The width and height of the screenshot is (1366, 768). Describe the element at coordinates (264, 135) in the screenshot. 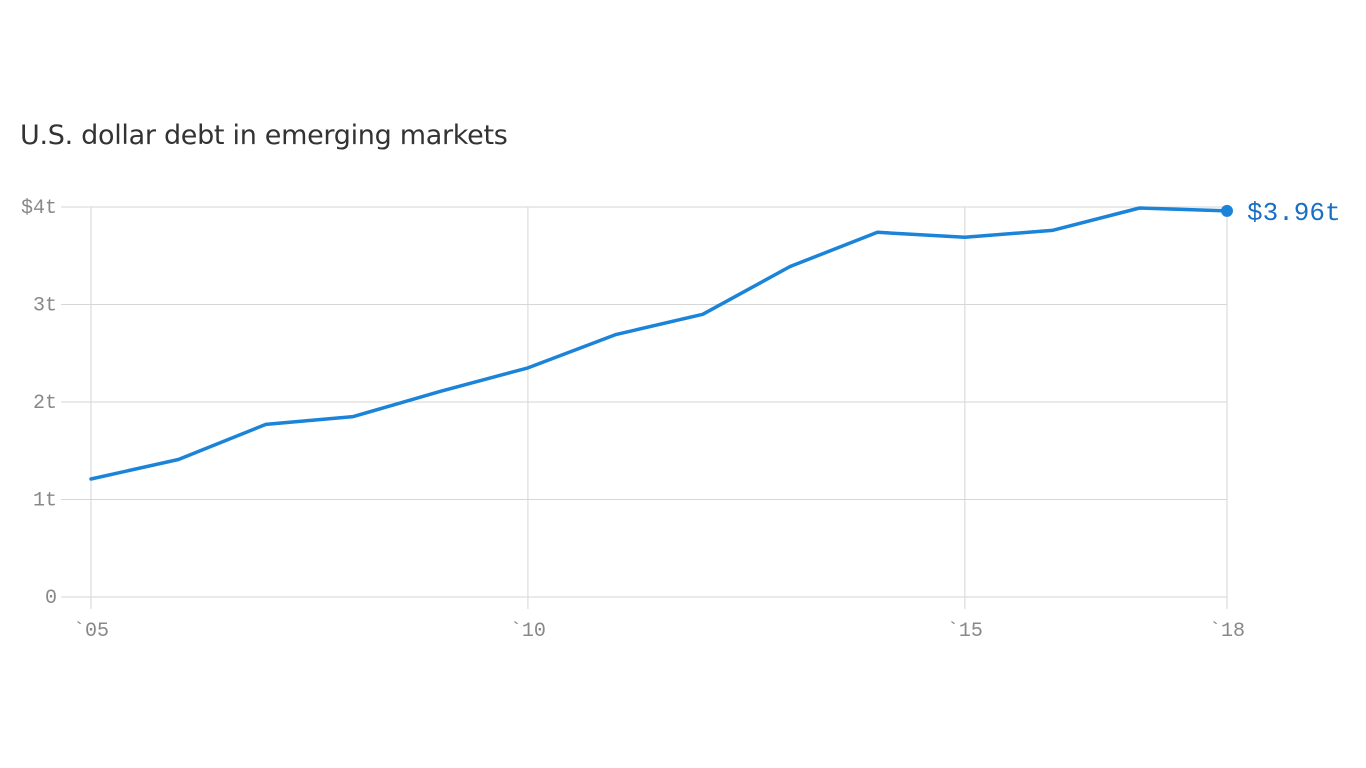

I see `chart-title: U.S. dollar debt in emerging markets` at that location.